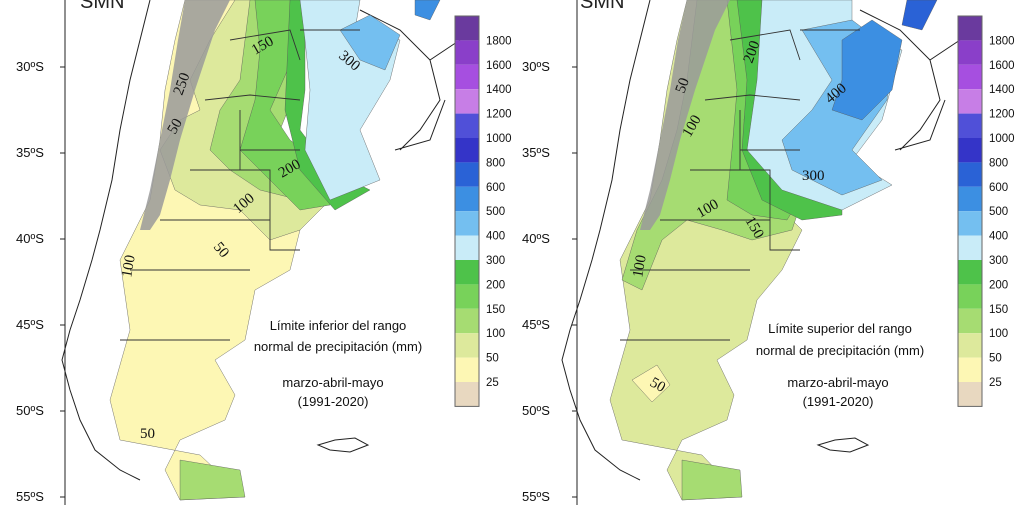 The width and height of the screenshot is (1024, 505). I want to click on contour-label-250: 250, so click(182, 84).